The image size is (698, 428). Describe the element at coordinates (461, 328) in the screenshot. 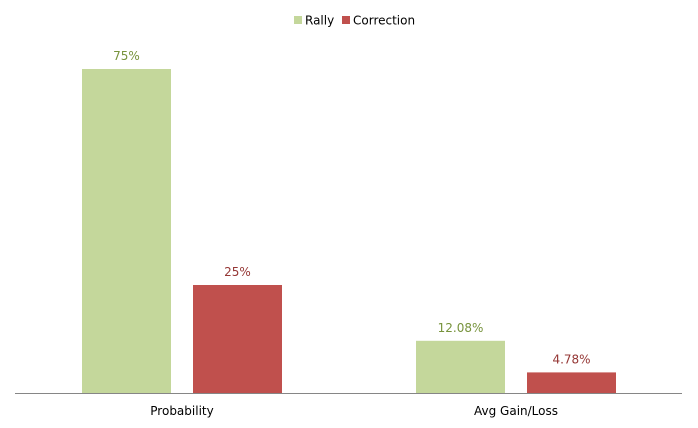

I see `data-label-rally-avg-gain-loss: 12.08%` at that location.